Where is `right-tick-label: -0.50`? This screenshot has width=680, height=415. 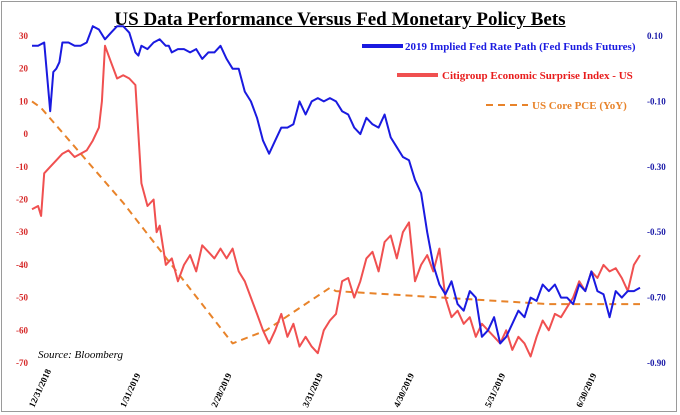 right-tick-label: -0.50 is located at coordinates (656, 232).